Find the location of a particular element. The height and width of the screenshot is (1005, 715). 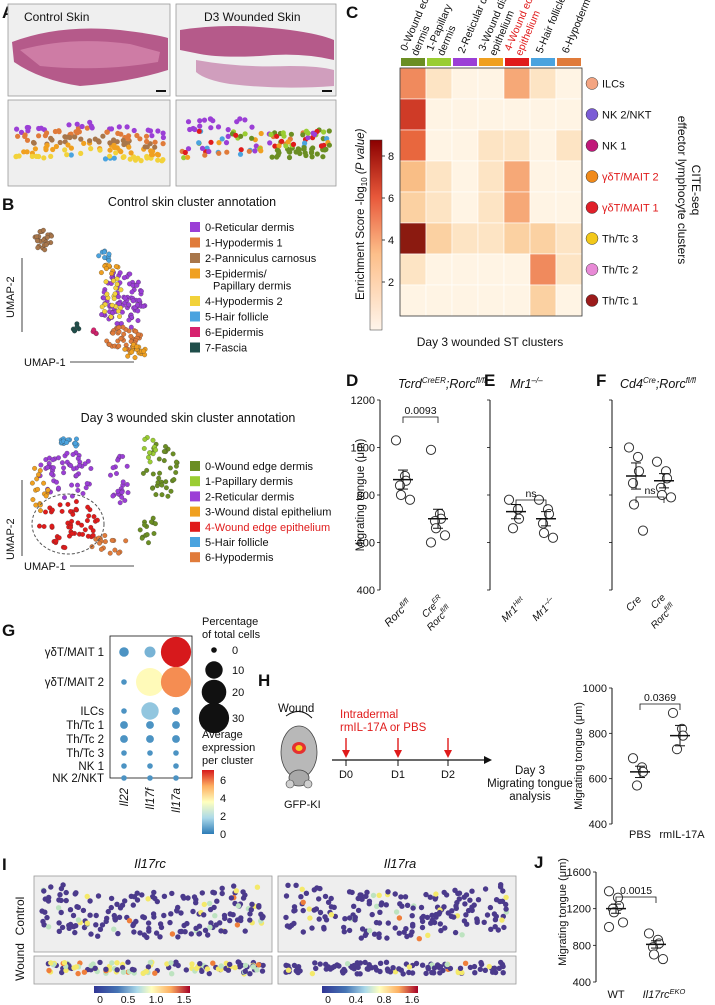

f-data-point is located at coordinates (662, 495).